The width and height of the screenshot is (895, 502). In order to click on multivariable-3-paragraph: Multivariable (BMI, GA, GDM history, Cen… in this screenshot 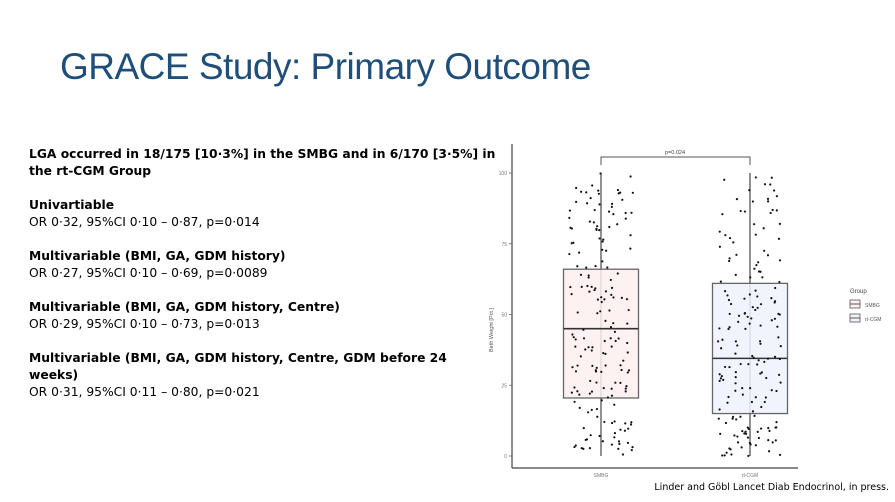, I will do `click(264, 375)`.